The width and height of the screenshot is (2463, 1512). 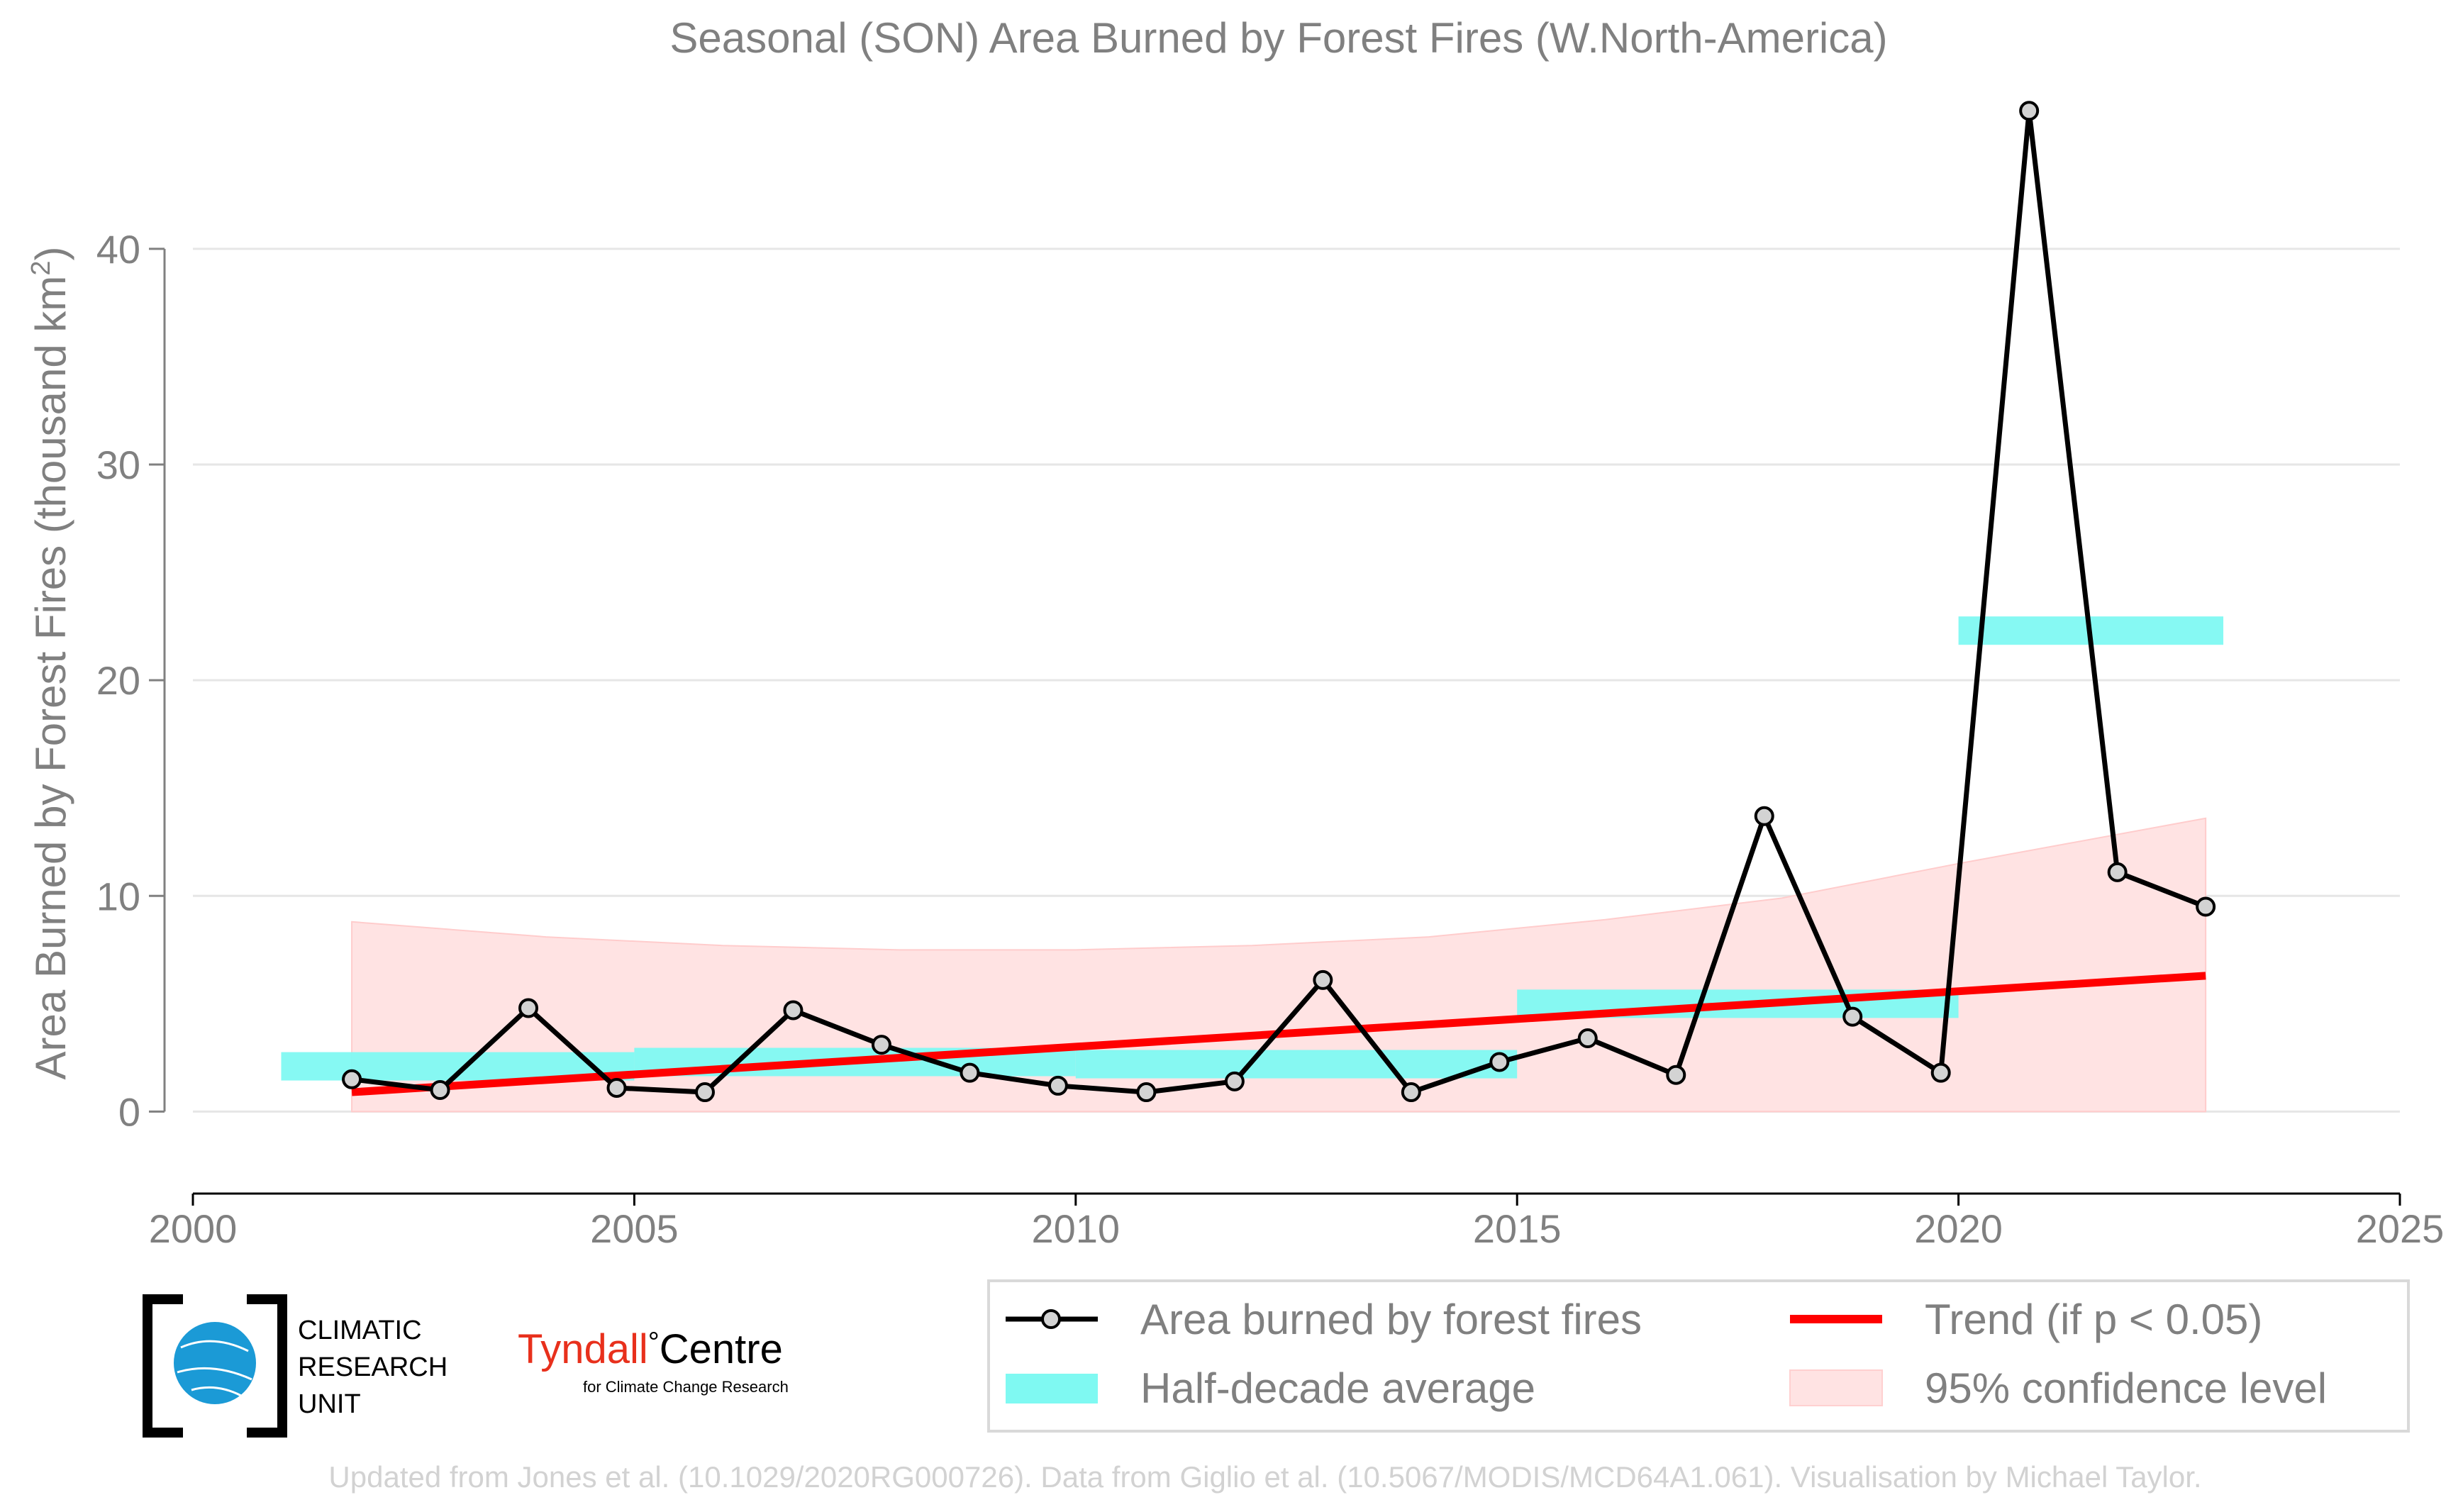 What do you see at coordinates (2126, 1388) in the screenshot?
I see `legend-label-confidence: 95% confidence level` at bounding box center [2126, 1388].